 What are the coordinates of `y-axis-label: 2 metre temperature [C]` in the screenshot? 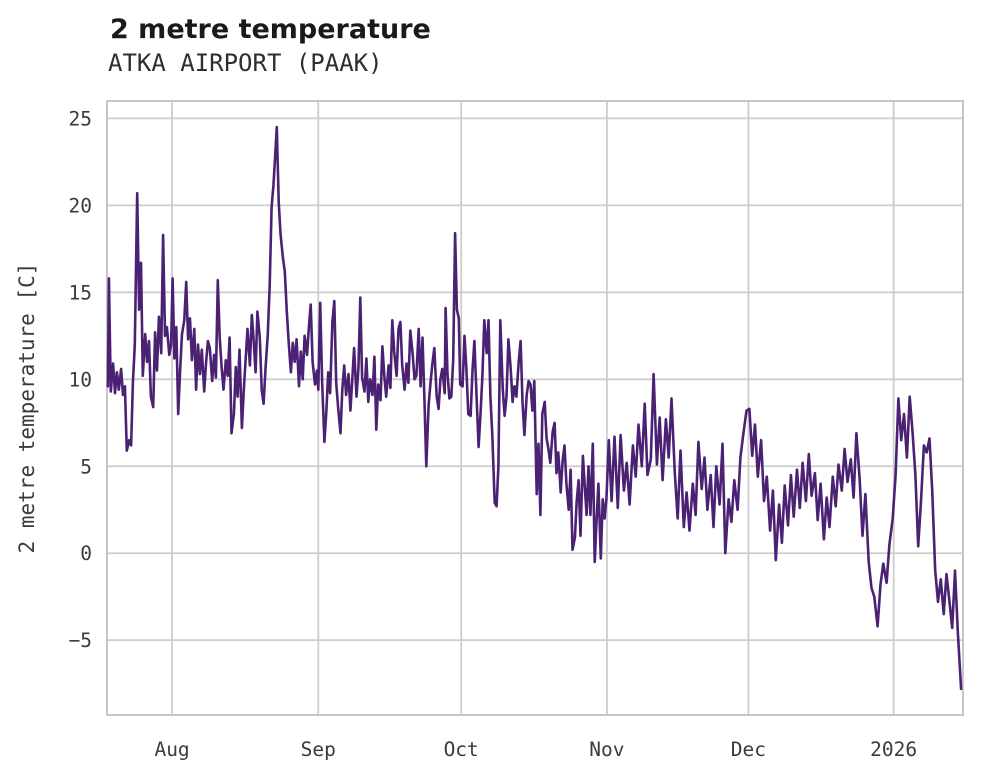 It's located at (27, 408).